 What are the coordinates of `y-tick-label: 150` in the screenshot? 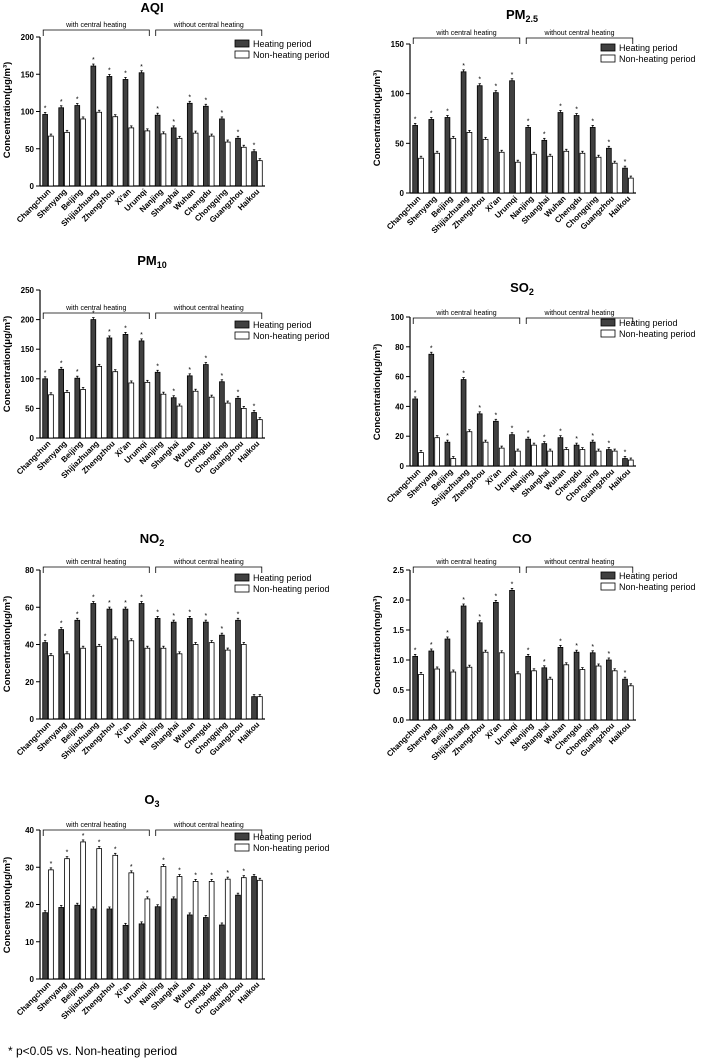 It's located at (28, 349).